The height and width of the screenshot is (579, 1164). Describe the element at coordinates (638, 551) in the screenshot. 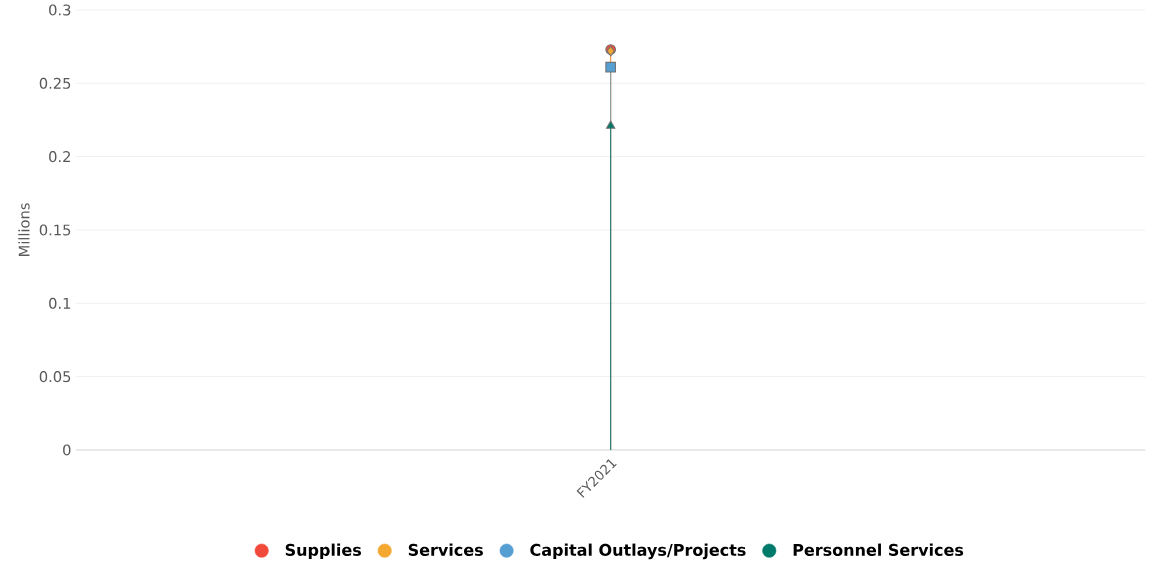

I see `legend-label: Capital Outlays/Projects` at that location.